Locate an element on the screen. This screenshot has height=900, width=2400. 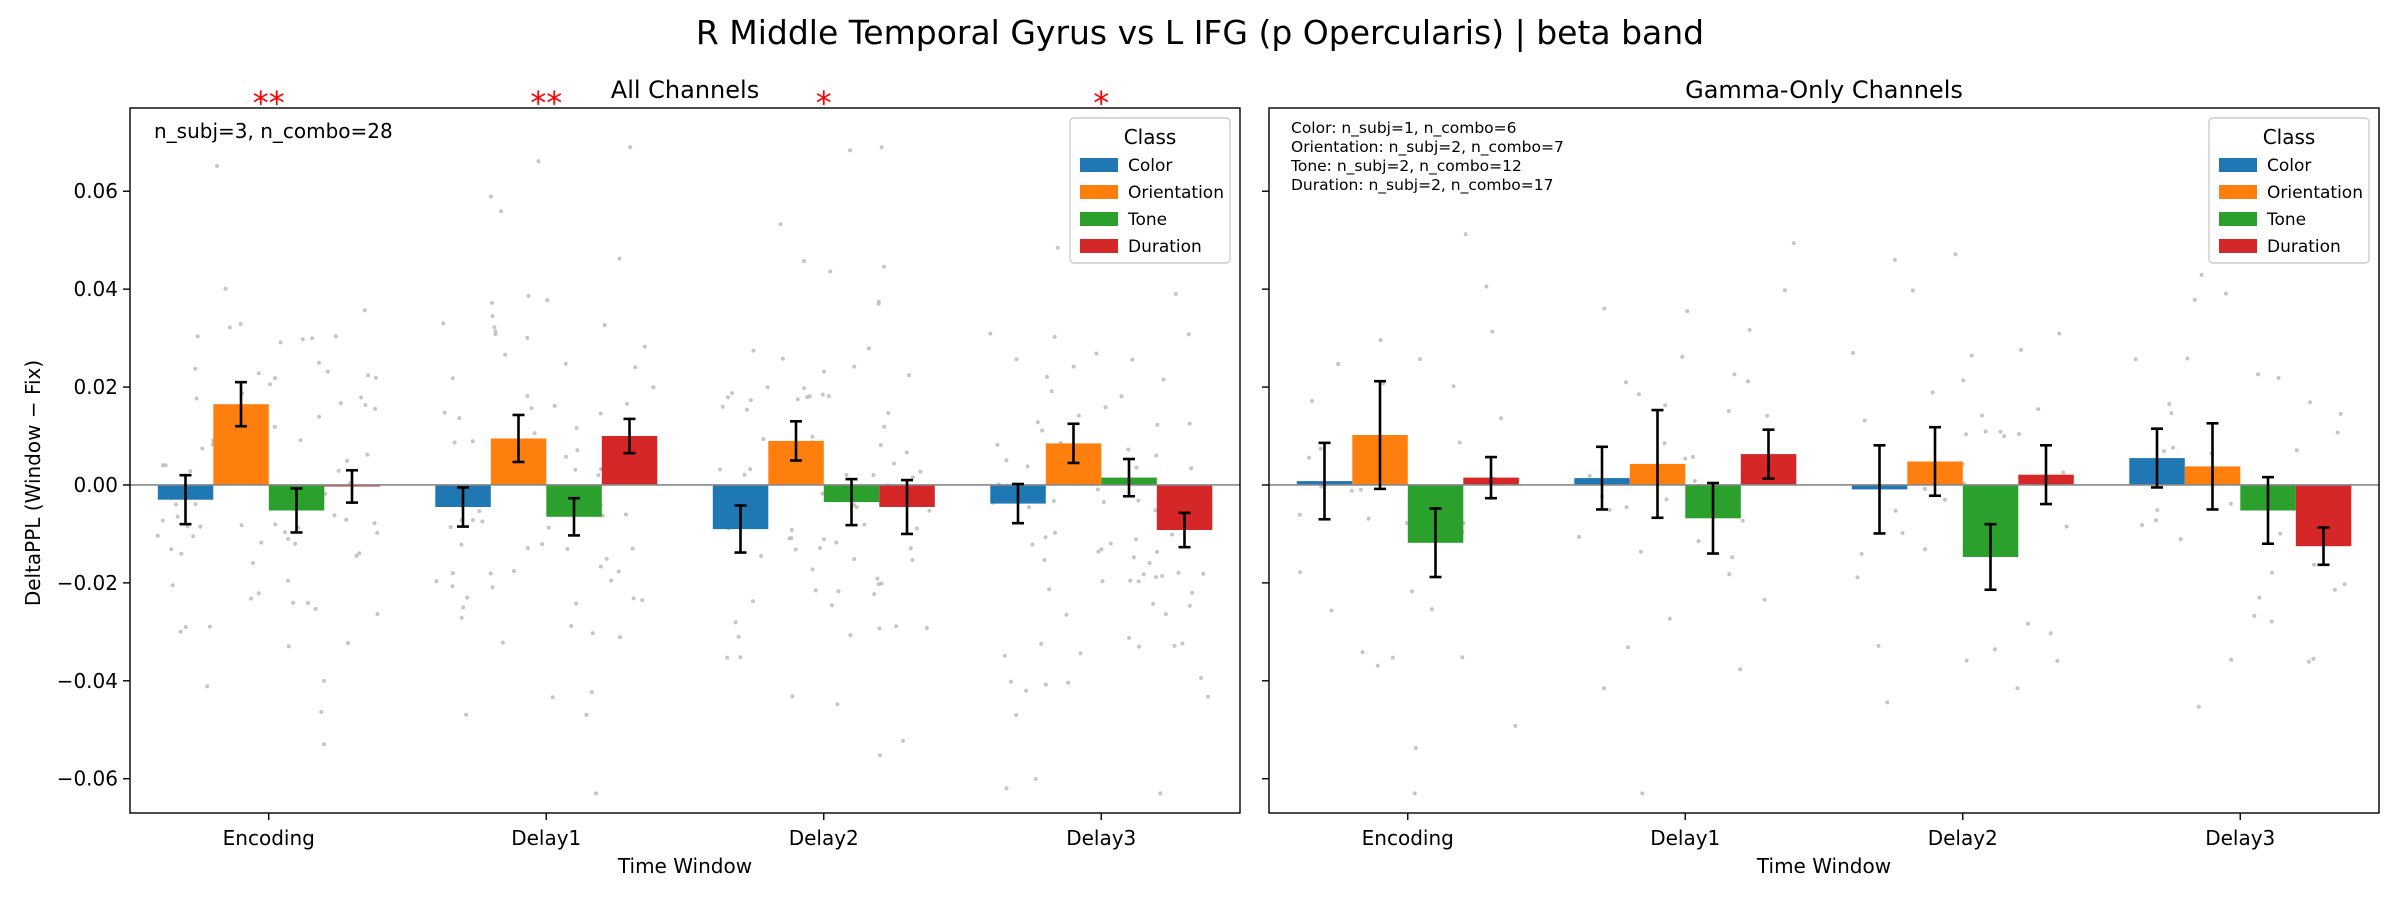
legend: Class Color Orientation Tone Duration is located at coordinates (2289, 190).